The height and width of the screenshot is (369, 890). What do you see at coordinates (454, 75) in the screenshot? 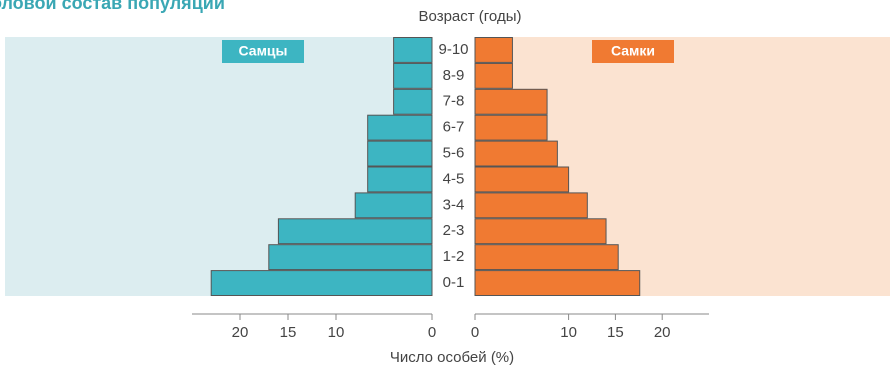
I see `category-label: 8-9` at bounding box center [454, 75].